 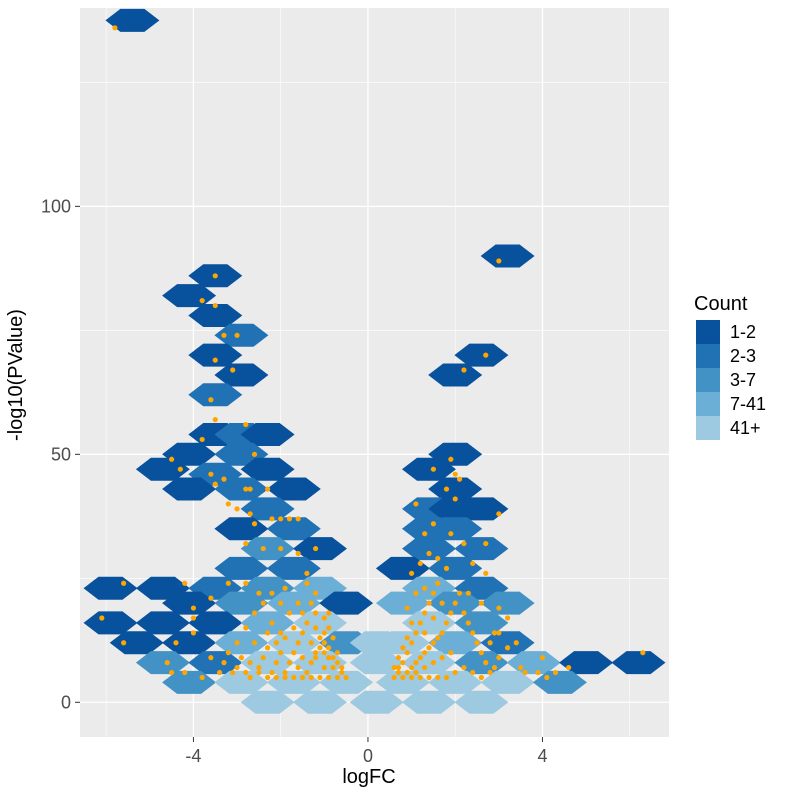 What do you see at coordinates (743, 380) in the screenshot?
I see `legend-label: 3-7` at bounding box center [743, 380].